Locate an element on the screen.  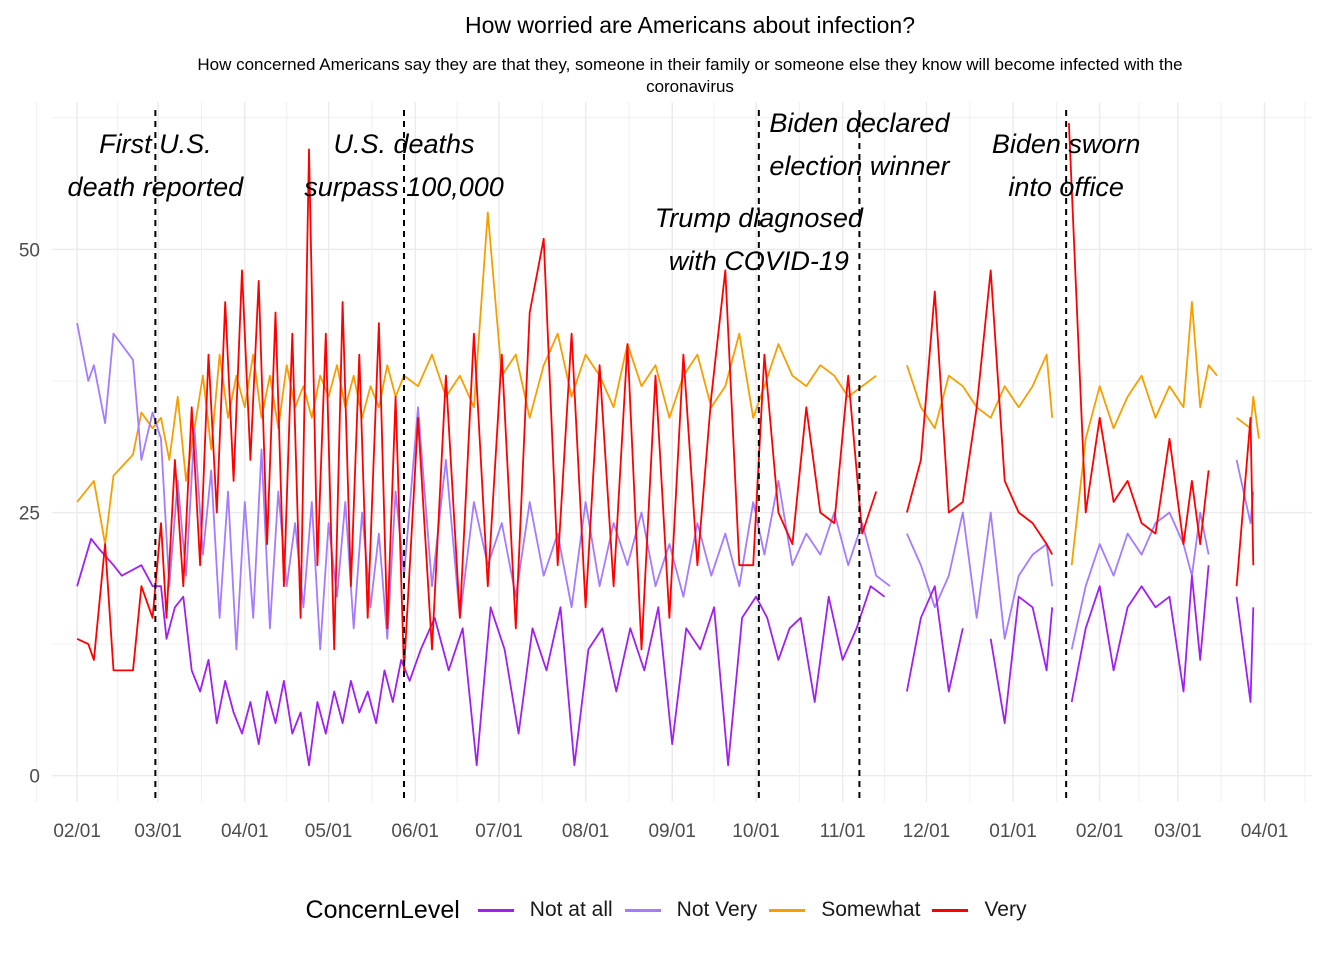
legend-item-somewhat: Somewhat is located at coordinates (844, 910).